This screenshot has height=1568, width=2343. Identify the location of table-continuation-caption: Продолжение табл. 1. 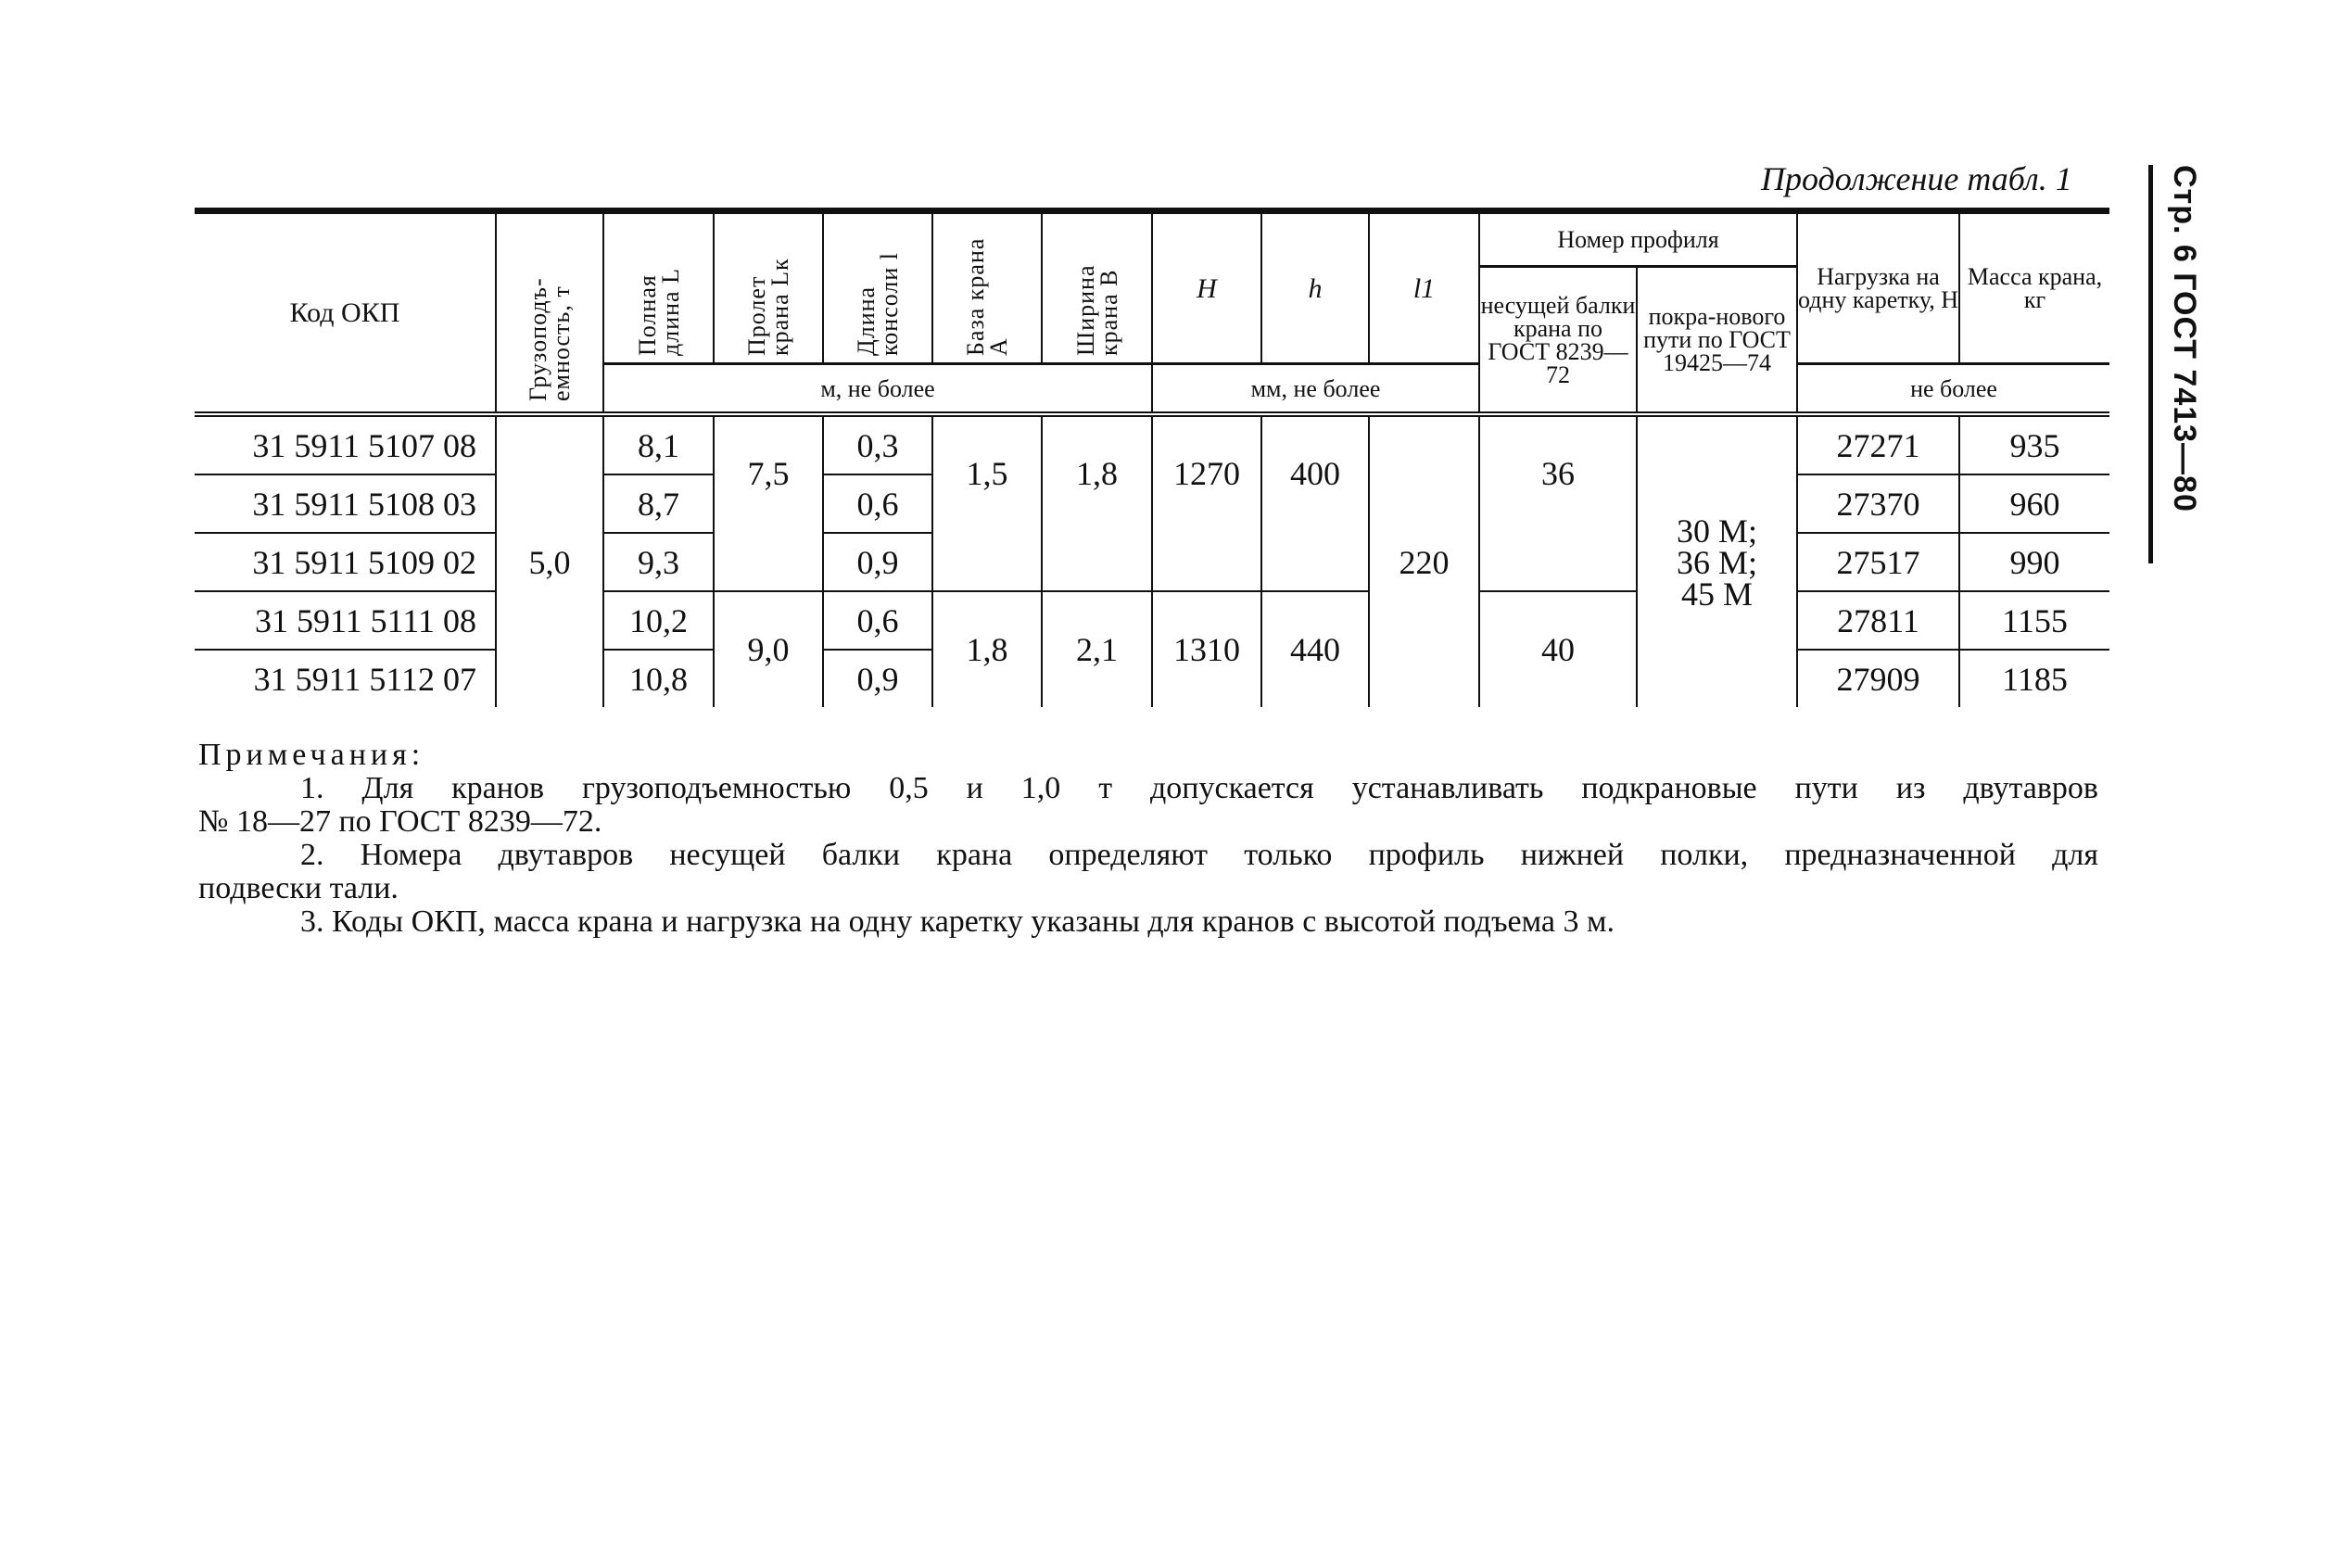
(1916, 178).